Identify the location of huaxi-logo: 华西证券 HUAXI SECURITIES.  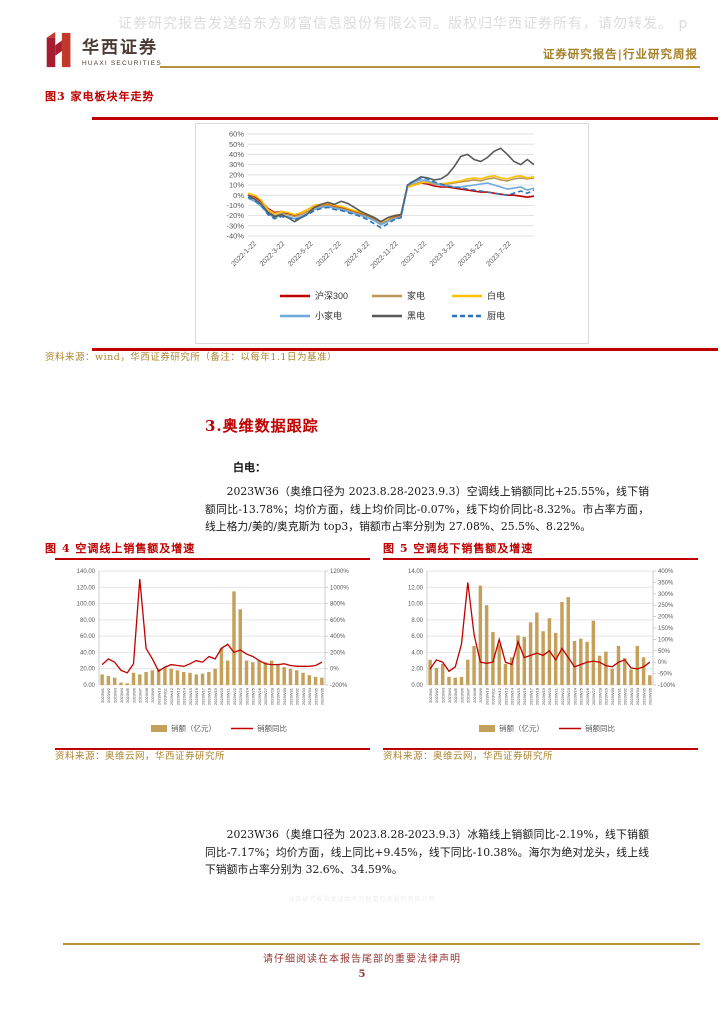
(103, 50).